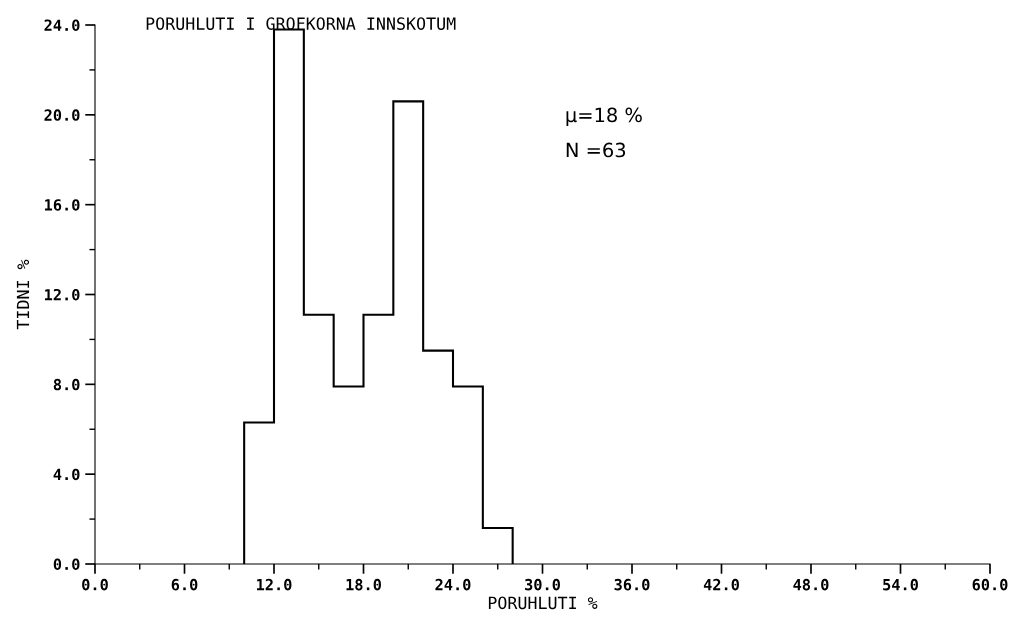  What do you see at coordinates (542, 584) in the screenshot?
I see `x-tick-label: 30.0` at bounding box center [542, 584].